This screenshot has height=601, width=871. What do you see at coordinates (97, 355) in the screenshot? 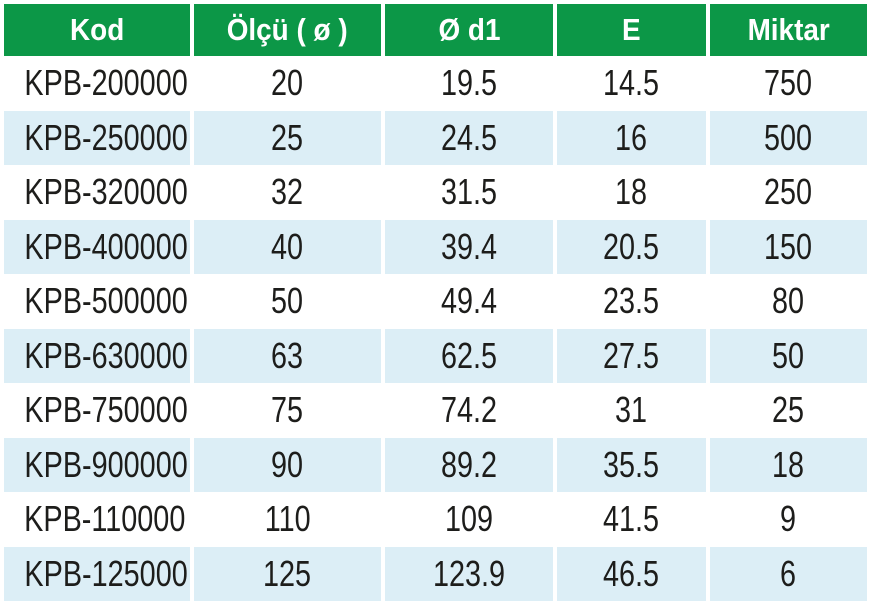
I see `cell-kod: KPB-630000` at bounding box center [97, 355].